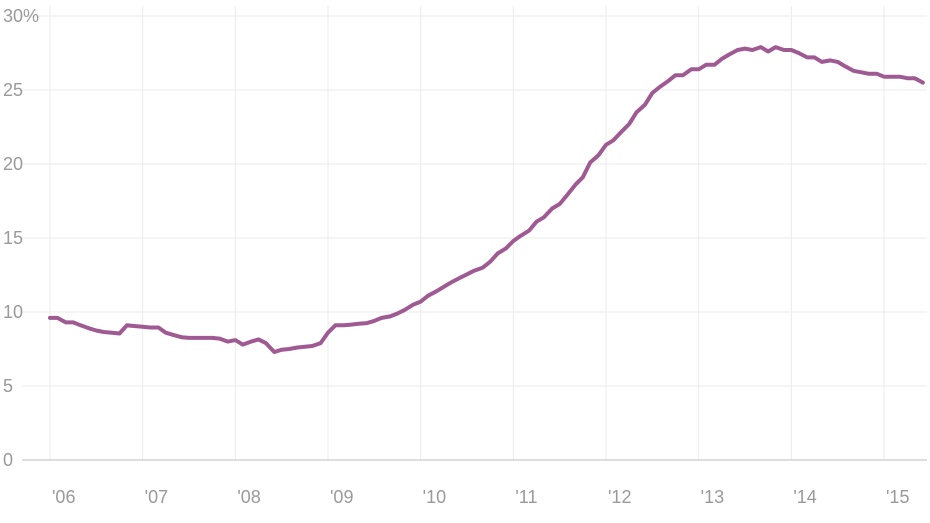 The width and height of the screenshot is (930, 523). Describe the element at coordinates (13, 238) in the screenshot. I see `y-tick-label: 15` at that location.